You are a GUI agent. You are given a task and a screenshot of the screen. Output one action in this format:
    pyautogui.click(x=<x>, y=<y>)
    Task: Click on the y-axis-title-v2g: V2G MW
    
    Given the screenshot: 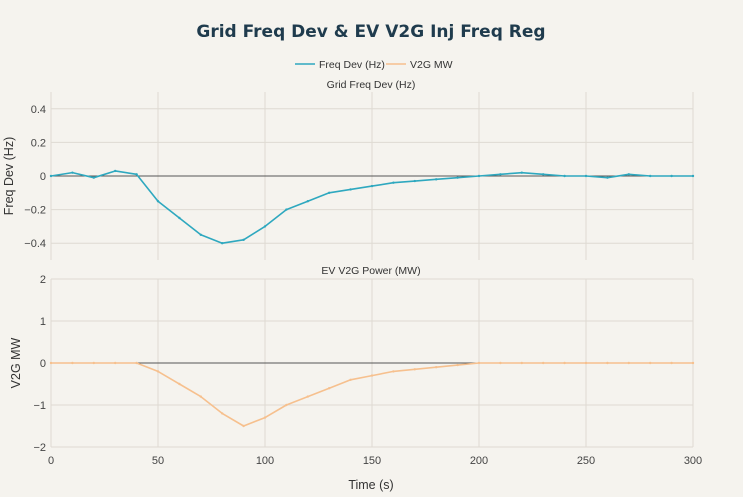 What is the action you would take?
    pyautogui.click(x=16, y=362)
    